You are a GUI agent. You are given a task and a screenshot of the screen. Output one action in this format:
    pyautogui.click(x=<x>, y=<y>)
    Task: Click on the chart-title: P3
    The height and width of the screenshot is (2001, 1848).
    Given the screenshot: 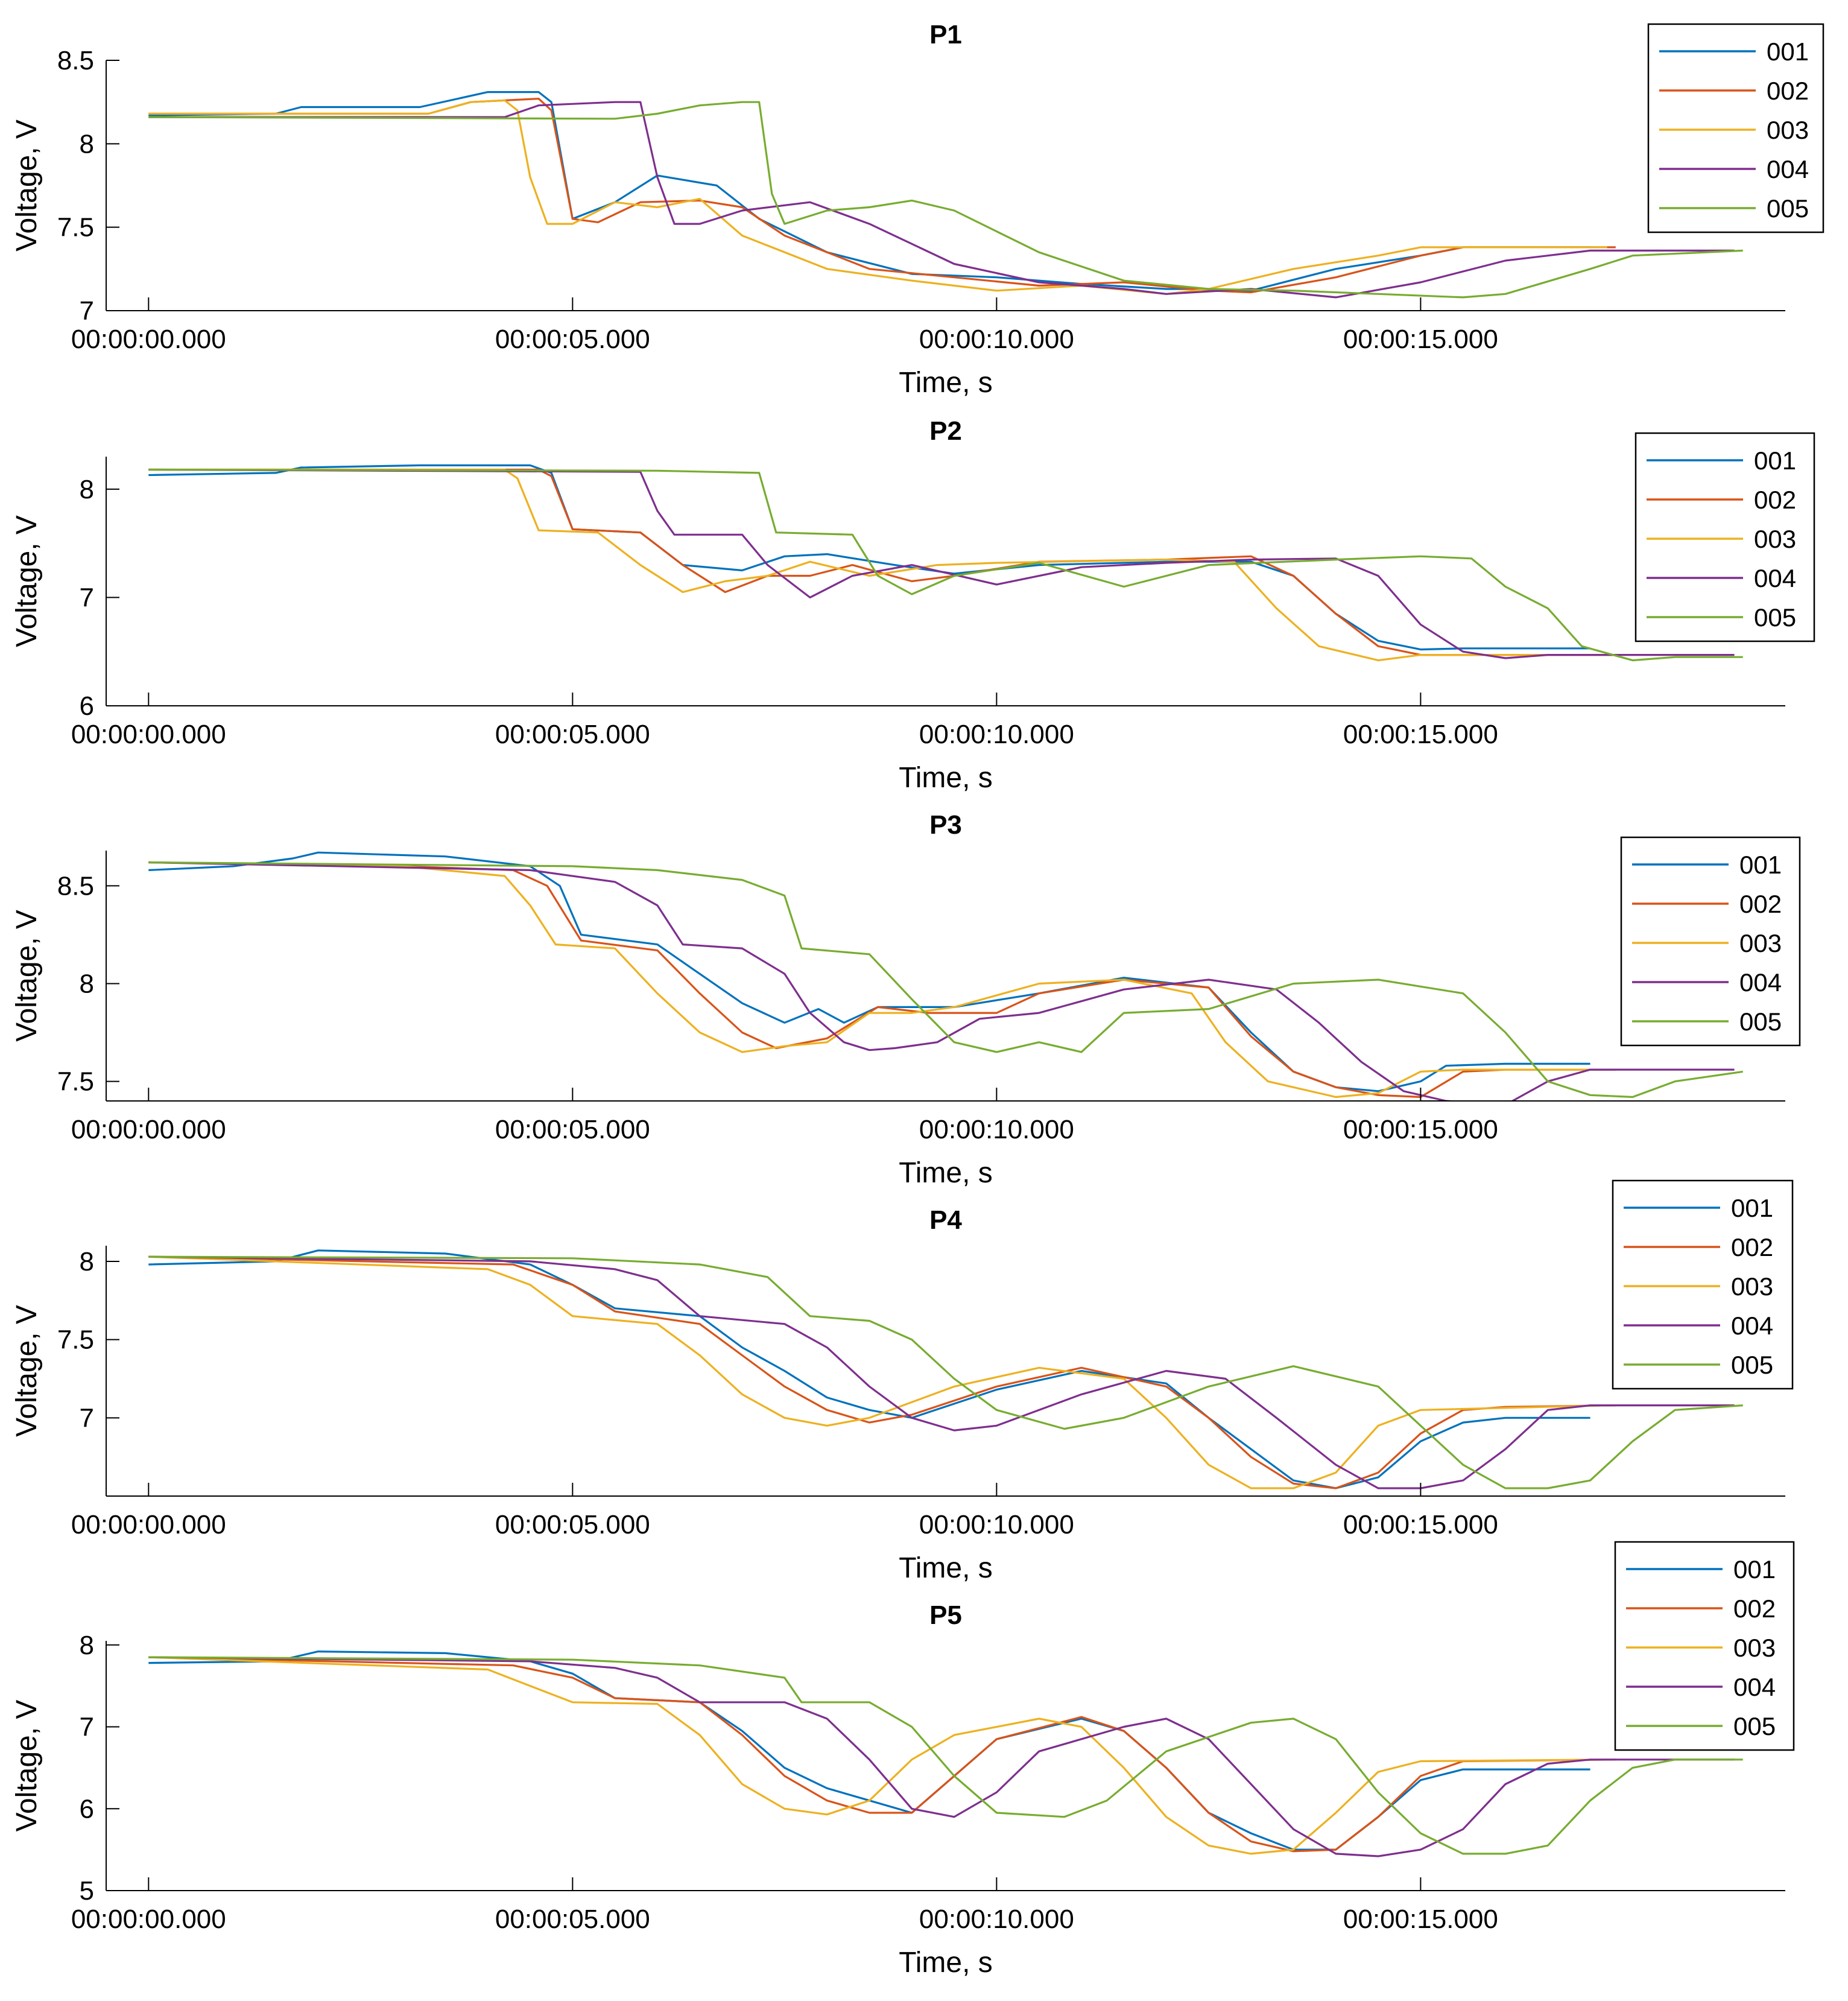 What is the action you would take?
    pyautogui.click(x=945, y=825)
    